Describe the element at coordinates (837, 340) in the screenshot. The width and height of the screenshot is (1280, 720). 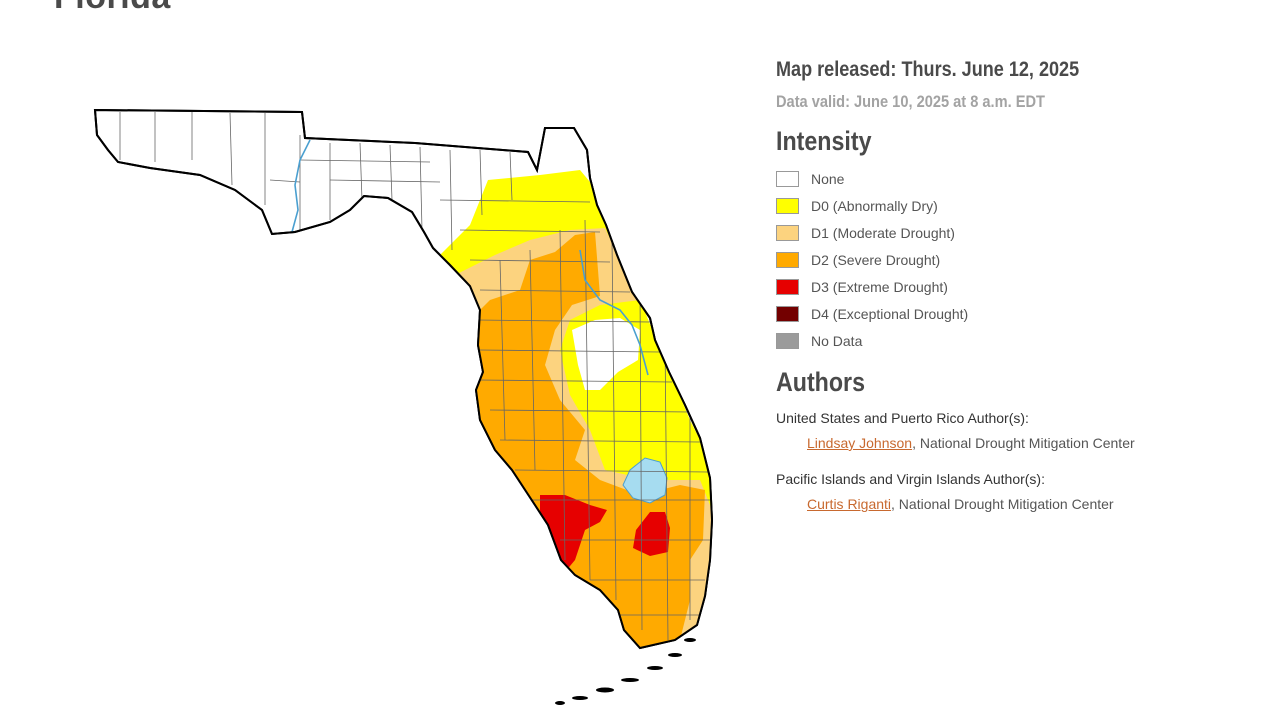
I see `legend-label-no-data: No Data` at that location.